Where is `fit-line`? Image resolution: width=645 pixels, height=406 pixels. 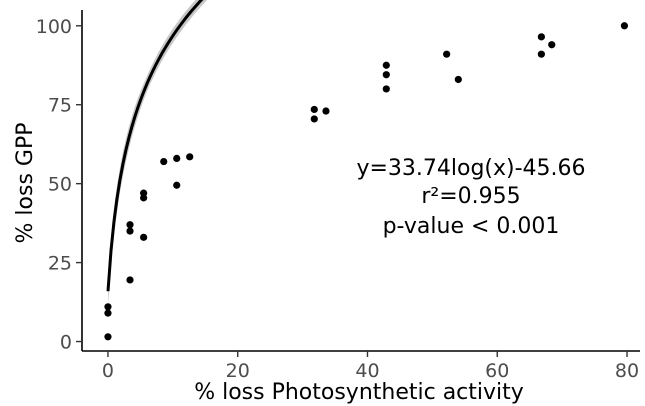
fit-line is located at coordinates (155, 146).